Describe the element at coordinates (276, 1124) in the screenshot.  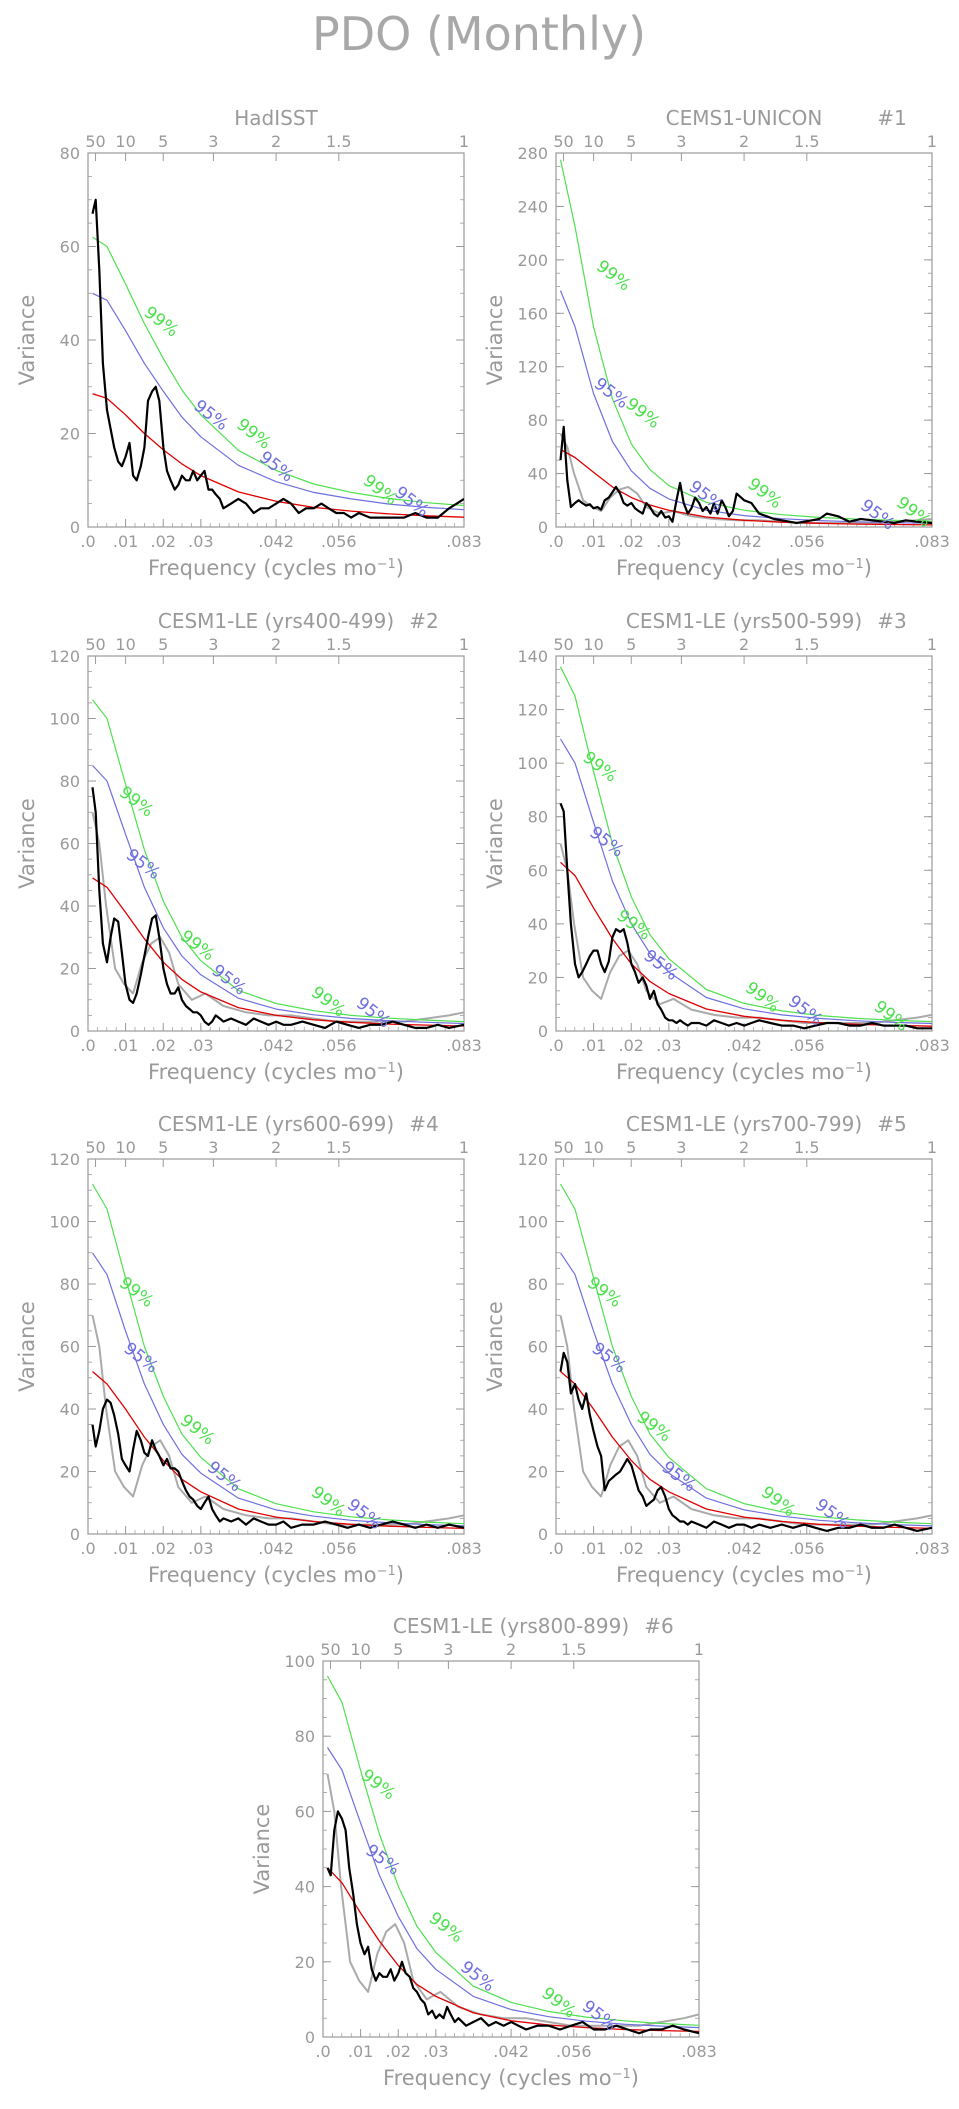
I see `panel-title: CESM1-LE (yrs600-699)` at that location.